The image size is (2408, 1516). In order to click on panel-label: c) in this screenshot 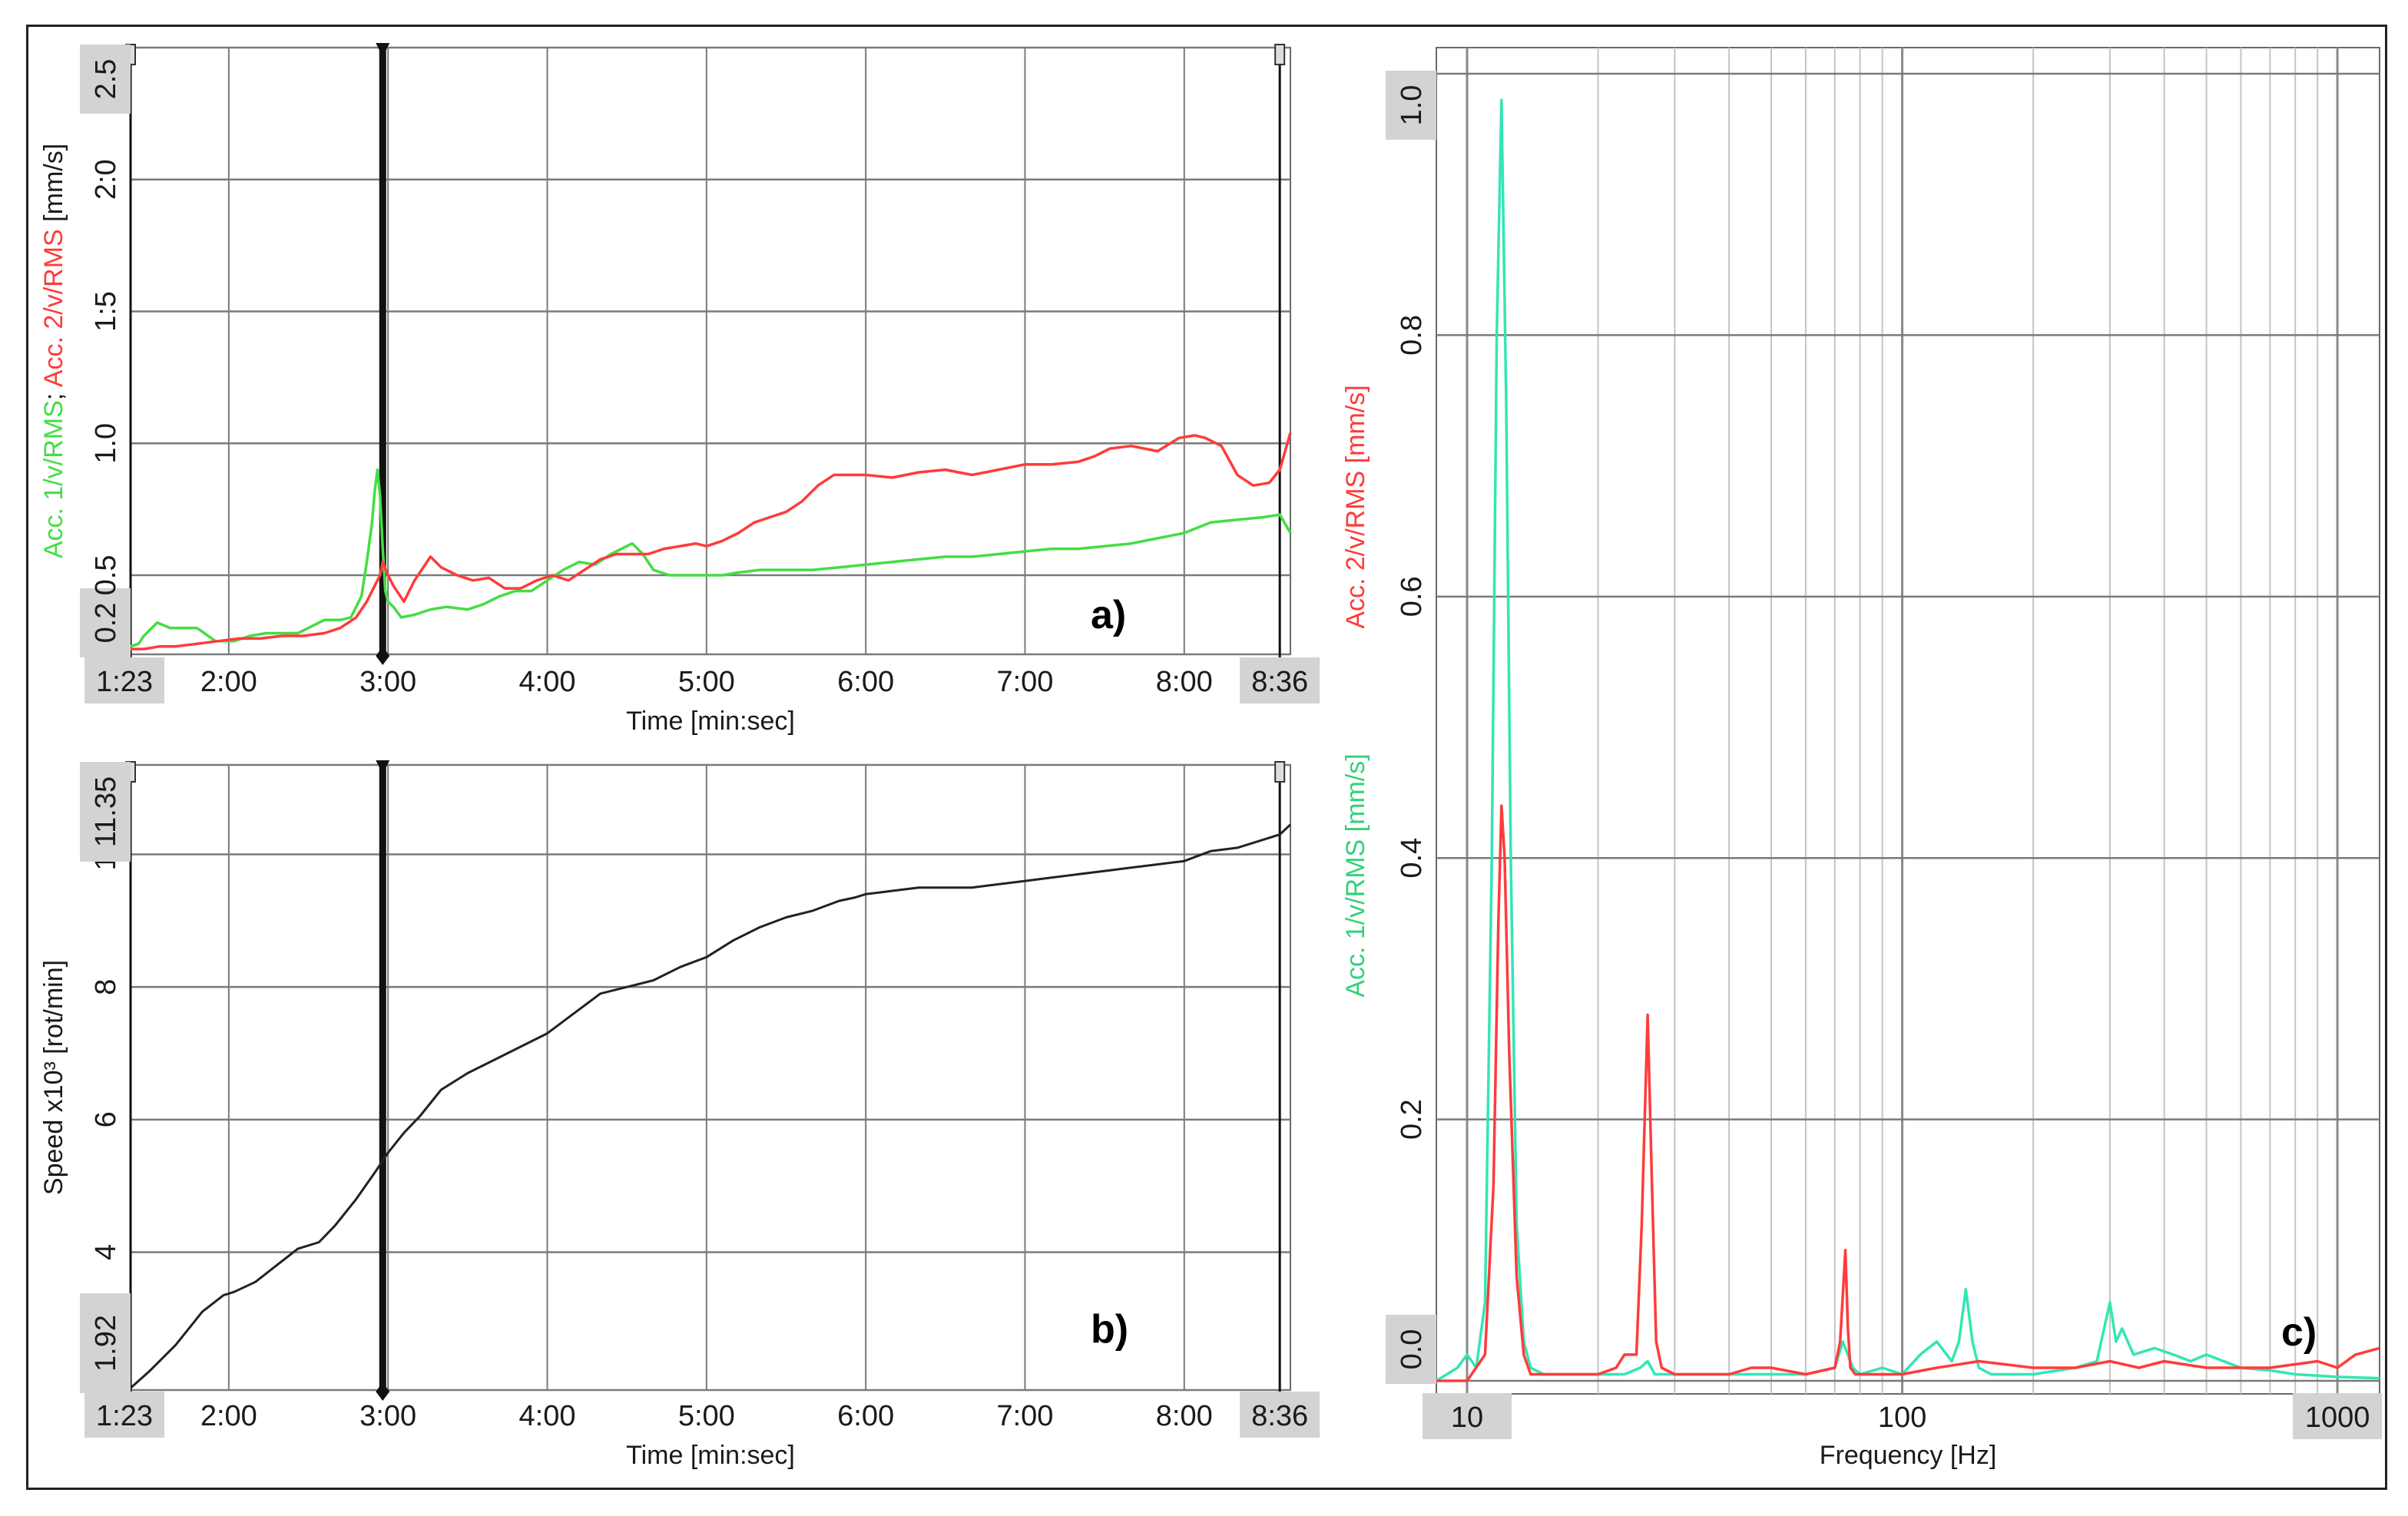, I will do `click(2299, 1332)`.